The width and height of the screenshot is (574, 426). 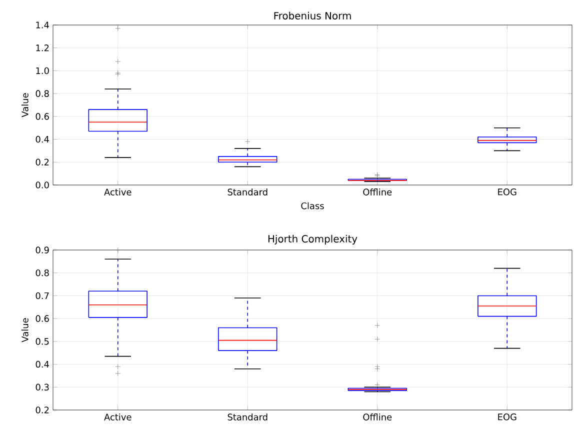 What do you see at coordinates (42, 387) in the screenshot?
I see `y-tick-label: 0.3` at bounding box center [42, 387].